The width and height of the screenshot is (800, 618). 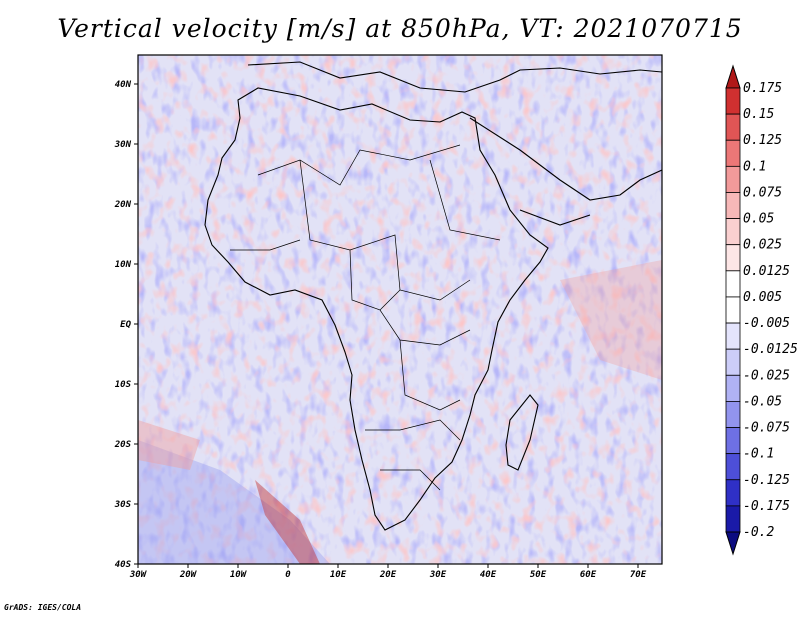 What do you see at coordinates (762, 297) in the screenshot?
I see `colorbar-label: 0.005` at bounding box center [762, 297].